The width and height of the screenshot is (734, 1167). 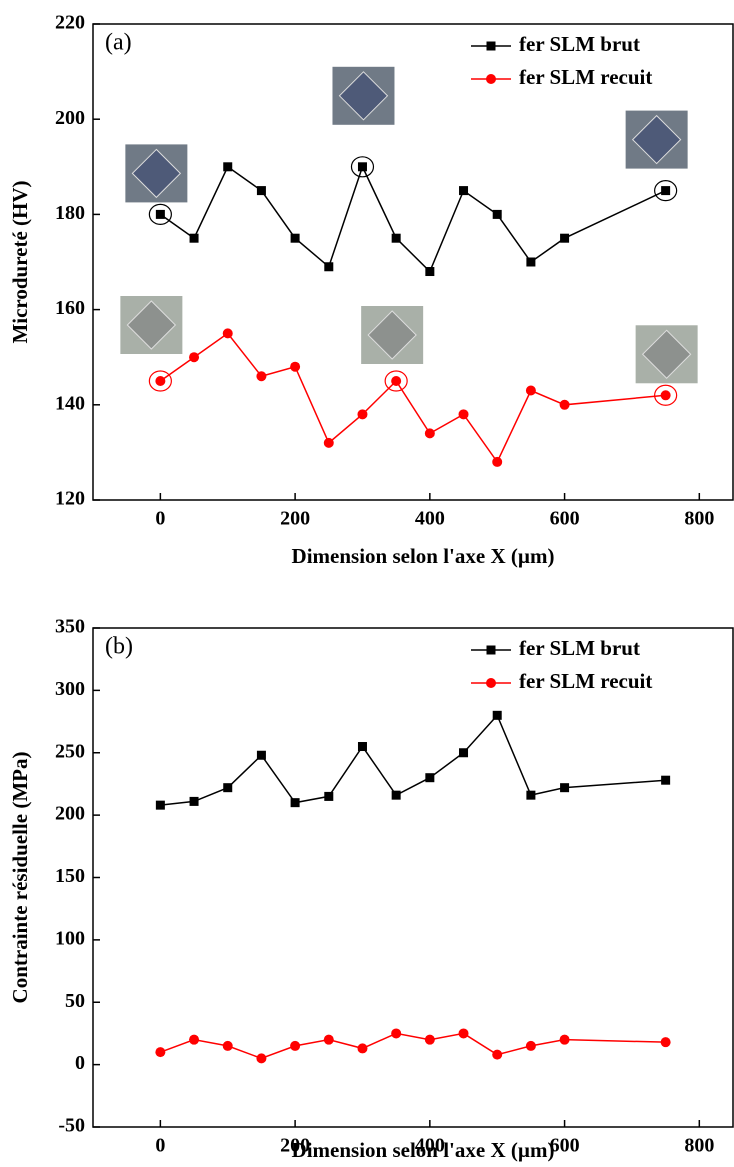 I want to click on y-tick-label: 150, so click(x=70, y=876).